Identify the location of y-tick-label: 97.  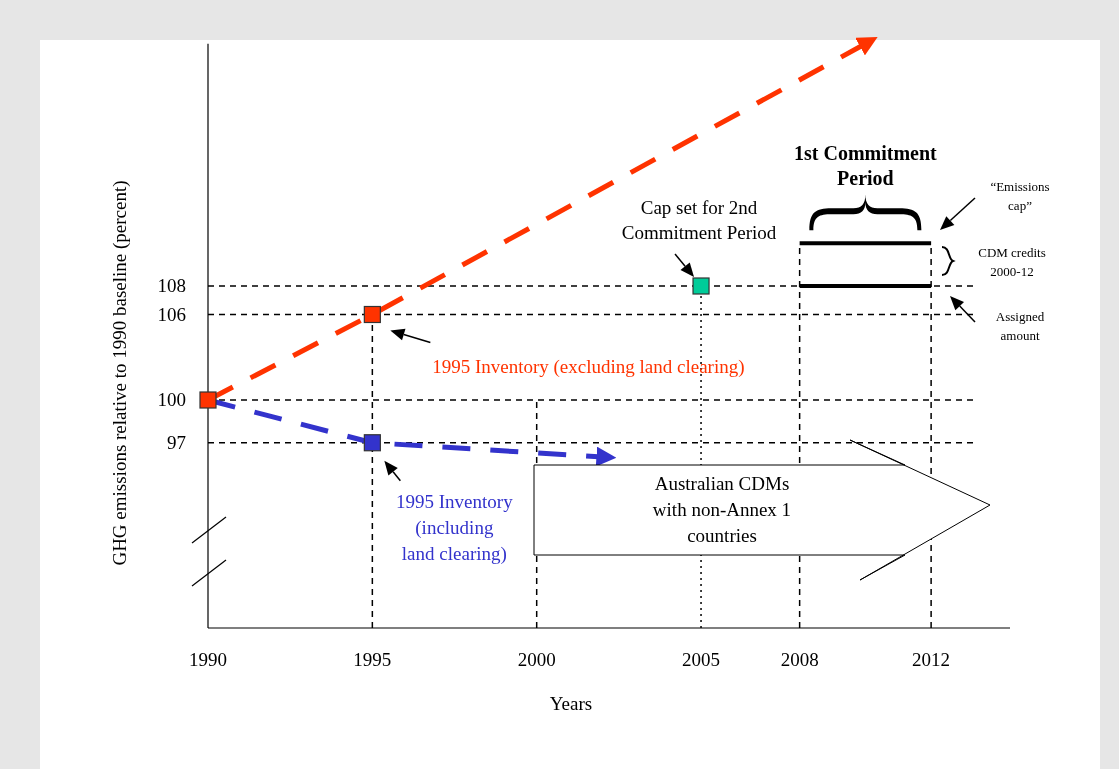
(176, 442).